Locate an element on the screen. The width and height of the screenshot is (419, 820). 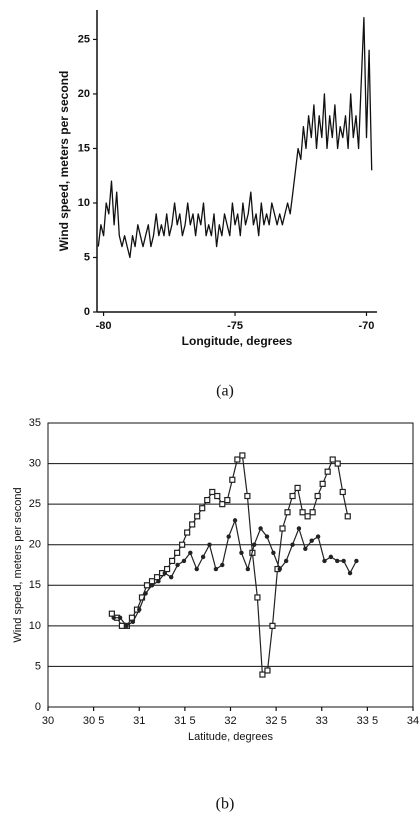
x-tick-label: 31 is located at coordinates (139, 721).